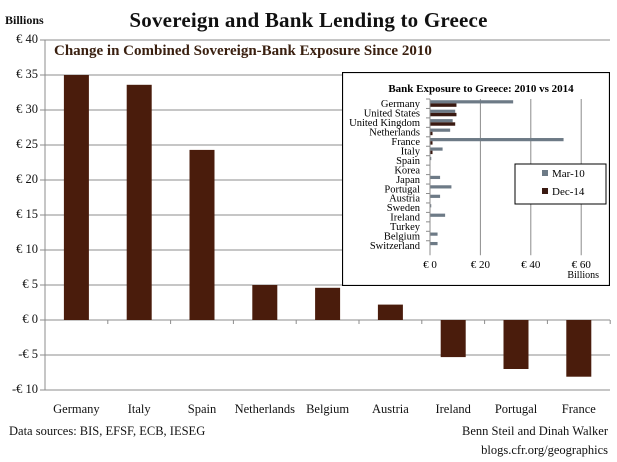 The image size is (617, 462). What do you see at coordinates (544, 450) in the screenshot?
I see `site-credit: blogs.cfr.org/geographics` at bounding box center [544, 450].